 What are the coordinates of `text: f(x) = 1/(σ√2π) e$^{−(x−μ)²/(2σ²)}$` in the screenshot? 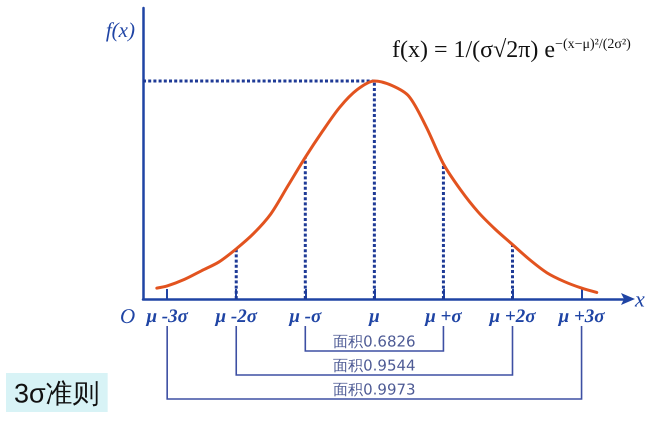 It's located at (511, 50).